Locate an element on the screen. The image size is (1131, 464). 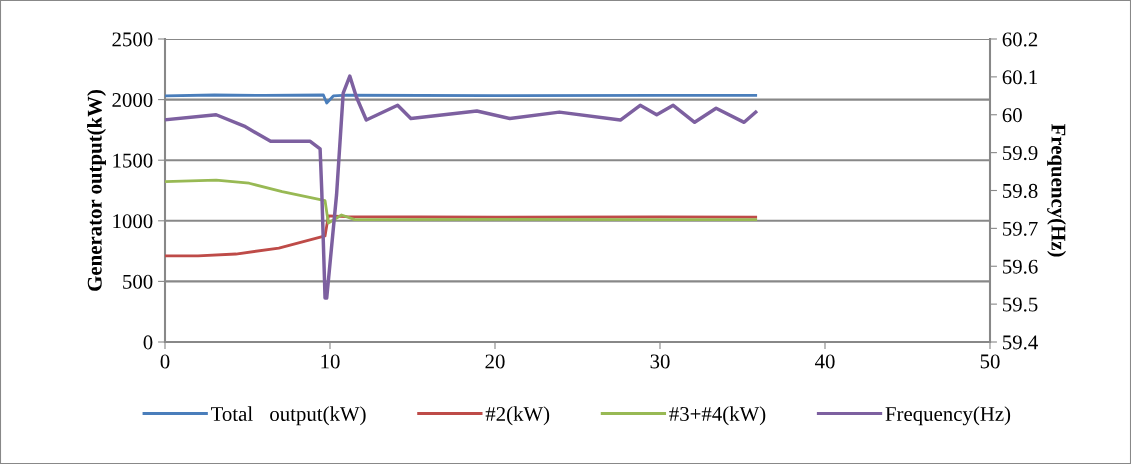
y2-tick-label: 59.9 is located at coordinates (1020, 153).